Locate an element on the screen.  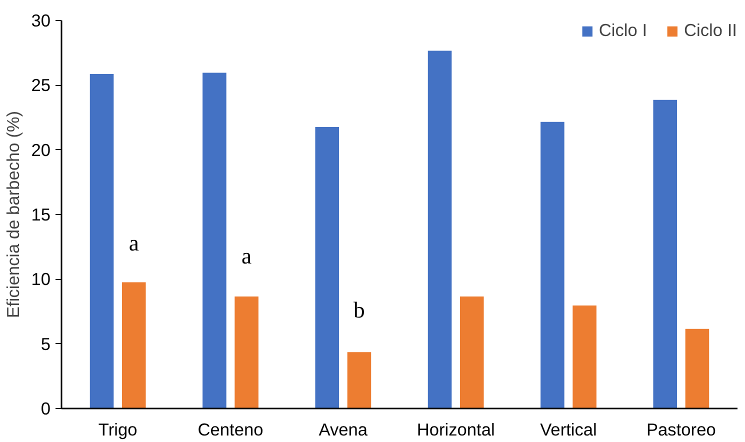
y-axis-title: Eficiencia de barbecho (%) is located at coordinates (13, 214).